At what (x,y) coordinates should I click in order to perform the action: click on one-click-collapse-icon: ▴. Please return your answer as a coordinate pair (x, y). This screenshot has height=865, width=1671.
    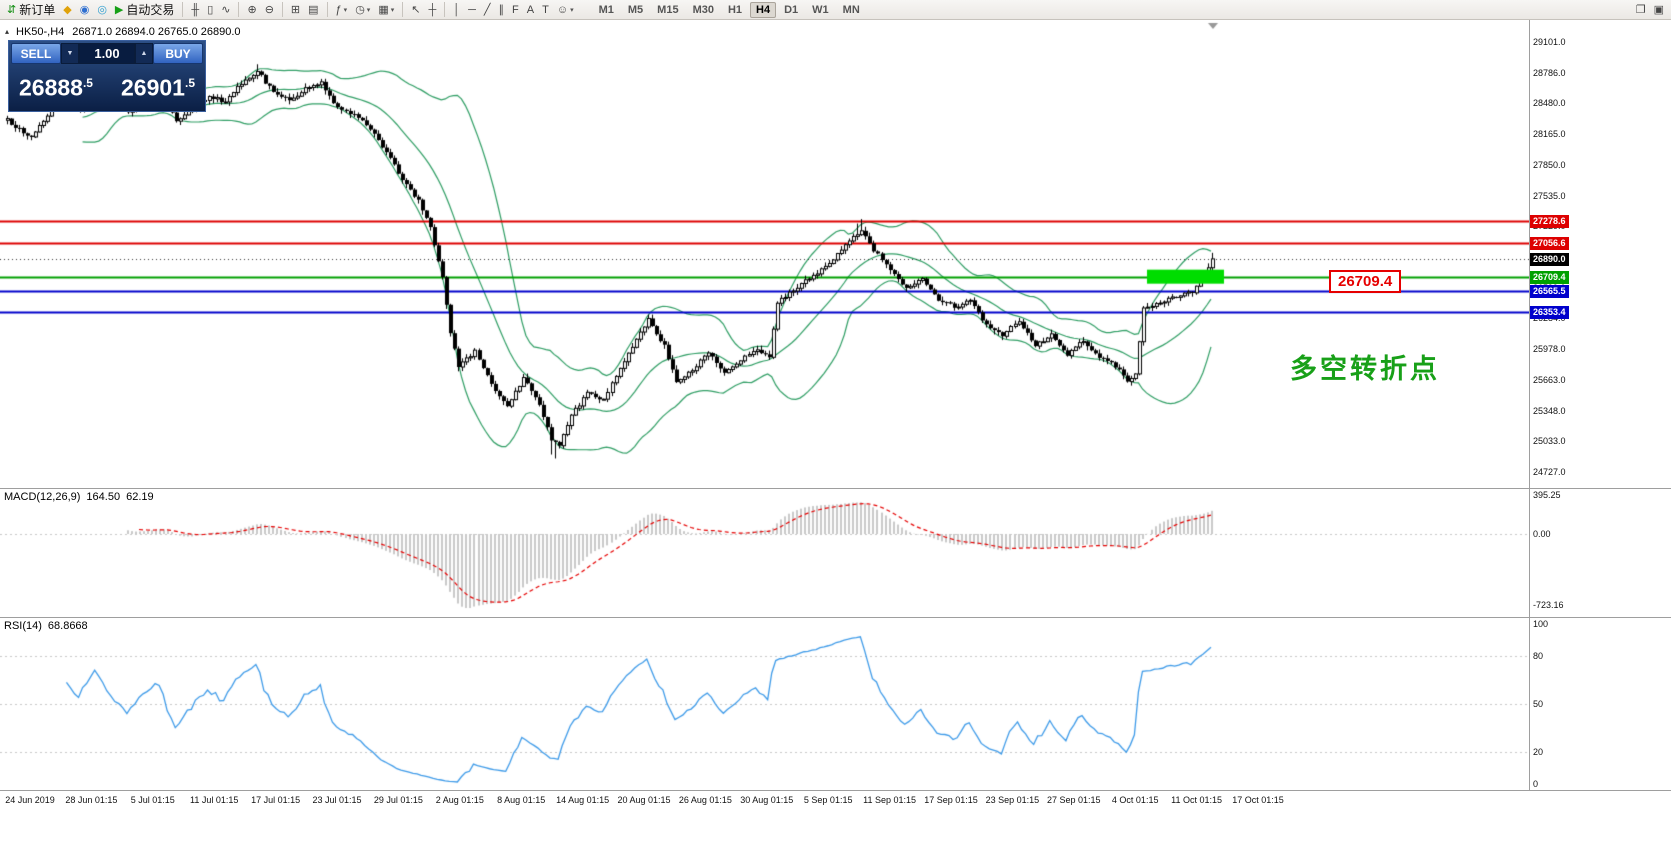
    Looking at the image, I should click on (7, 31).